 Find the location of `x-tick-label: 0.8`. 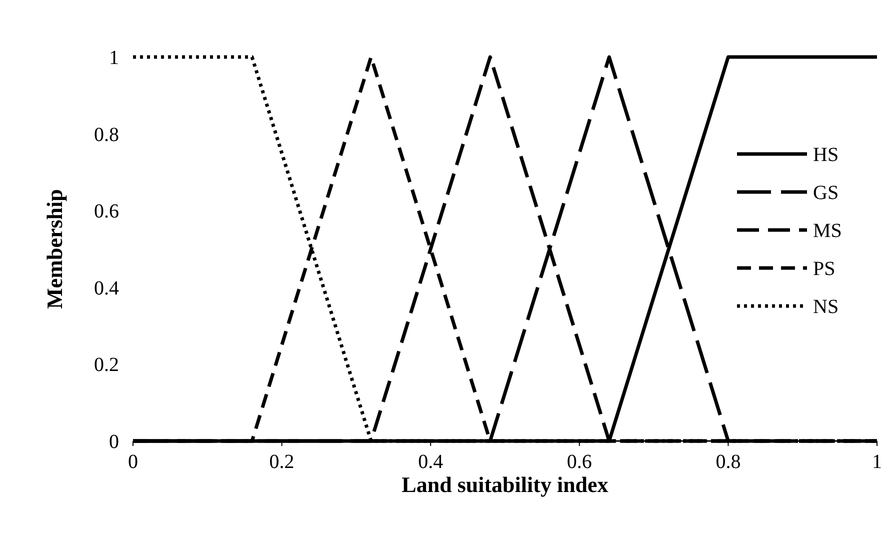

x-tick-label: 0.8 is located at coordinates (728, 462).